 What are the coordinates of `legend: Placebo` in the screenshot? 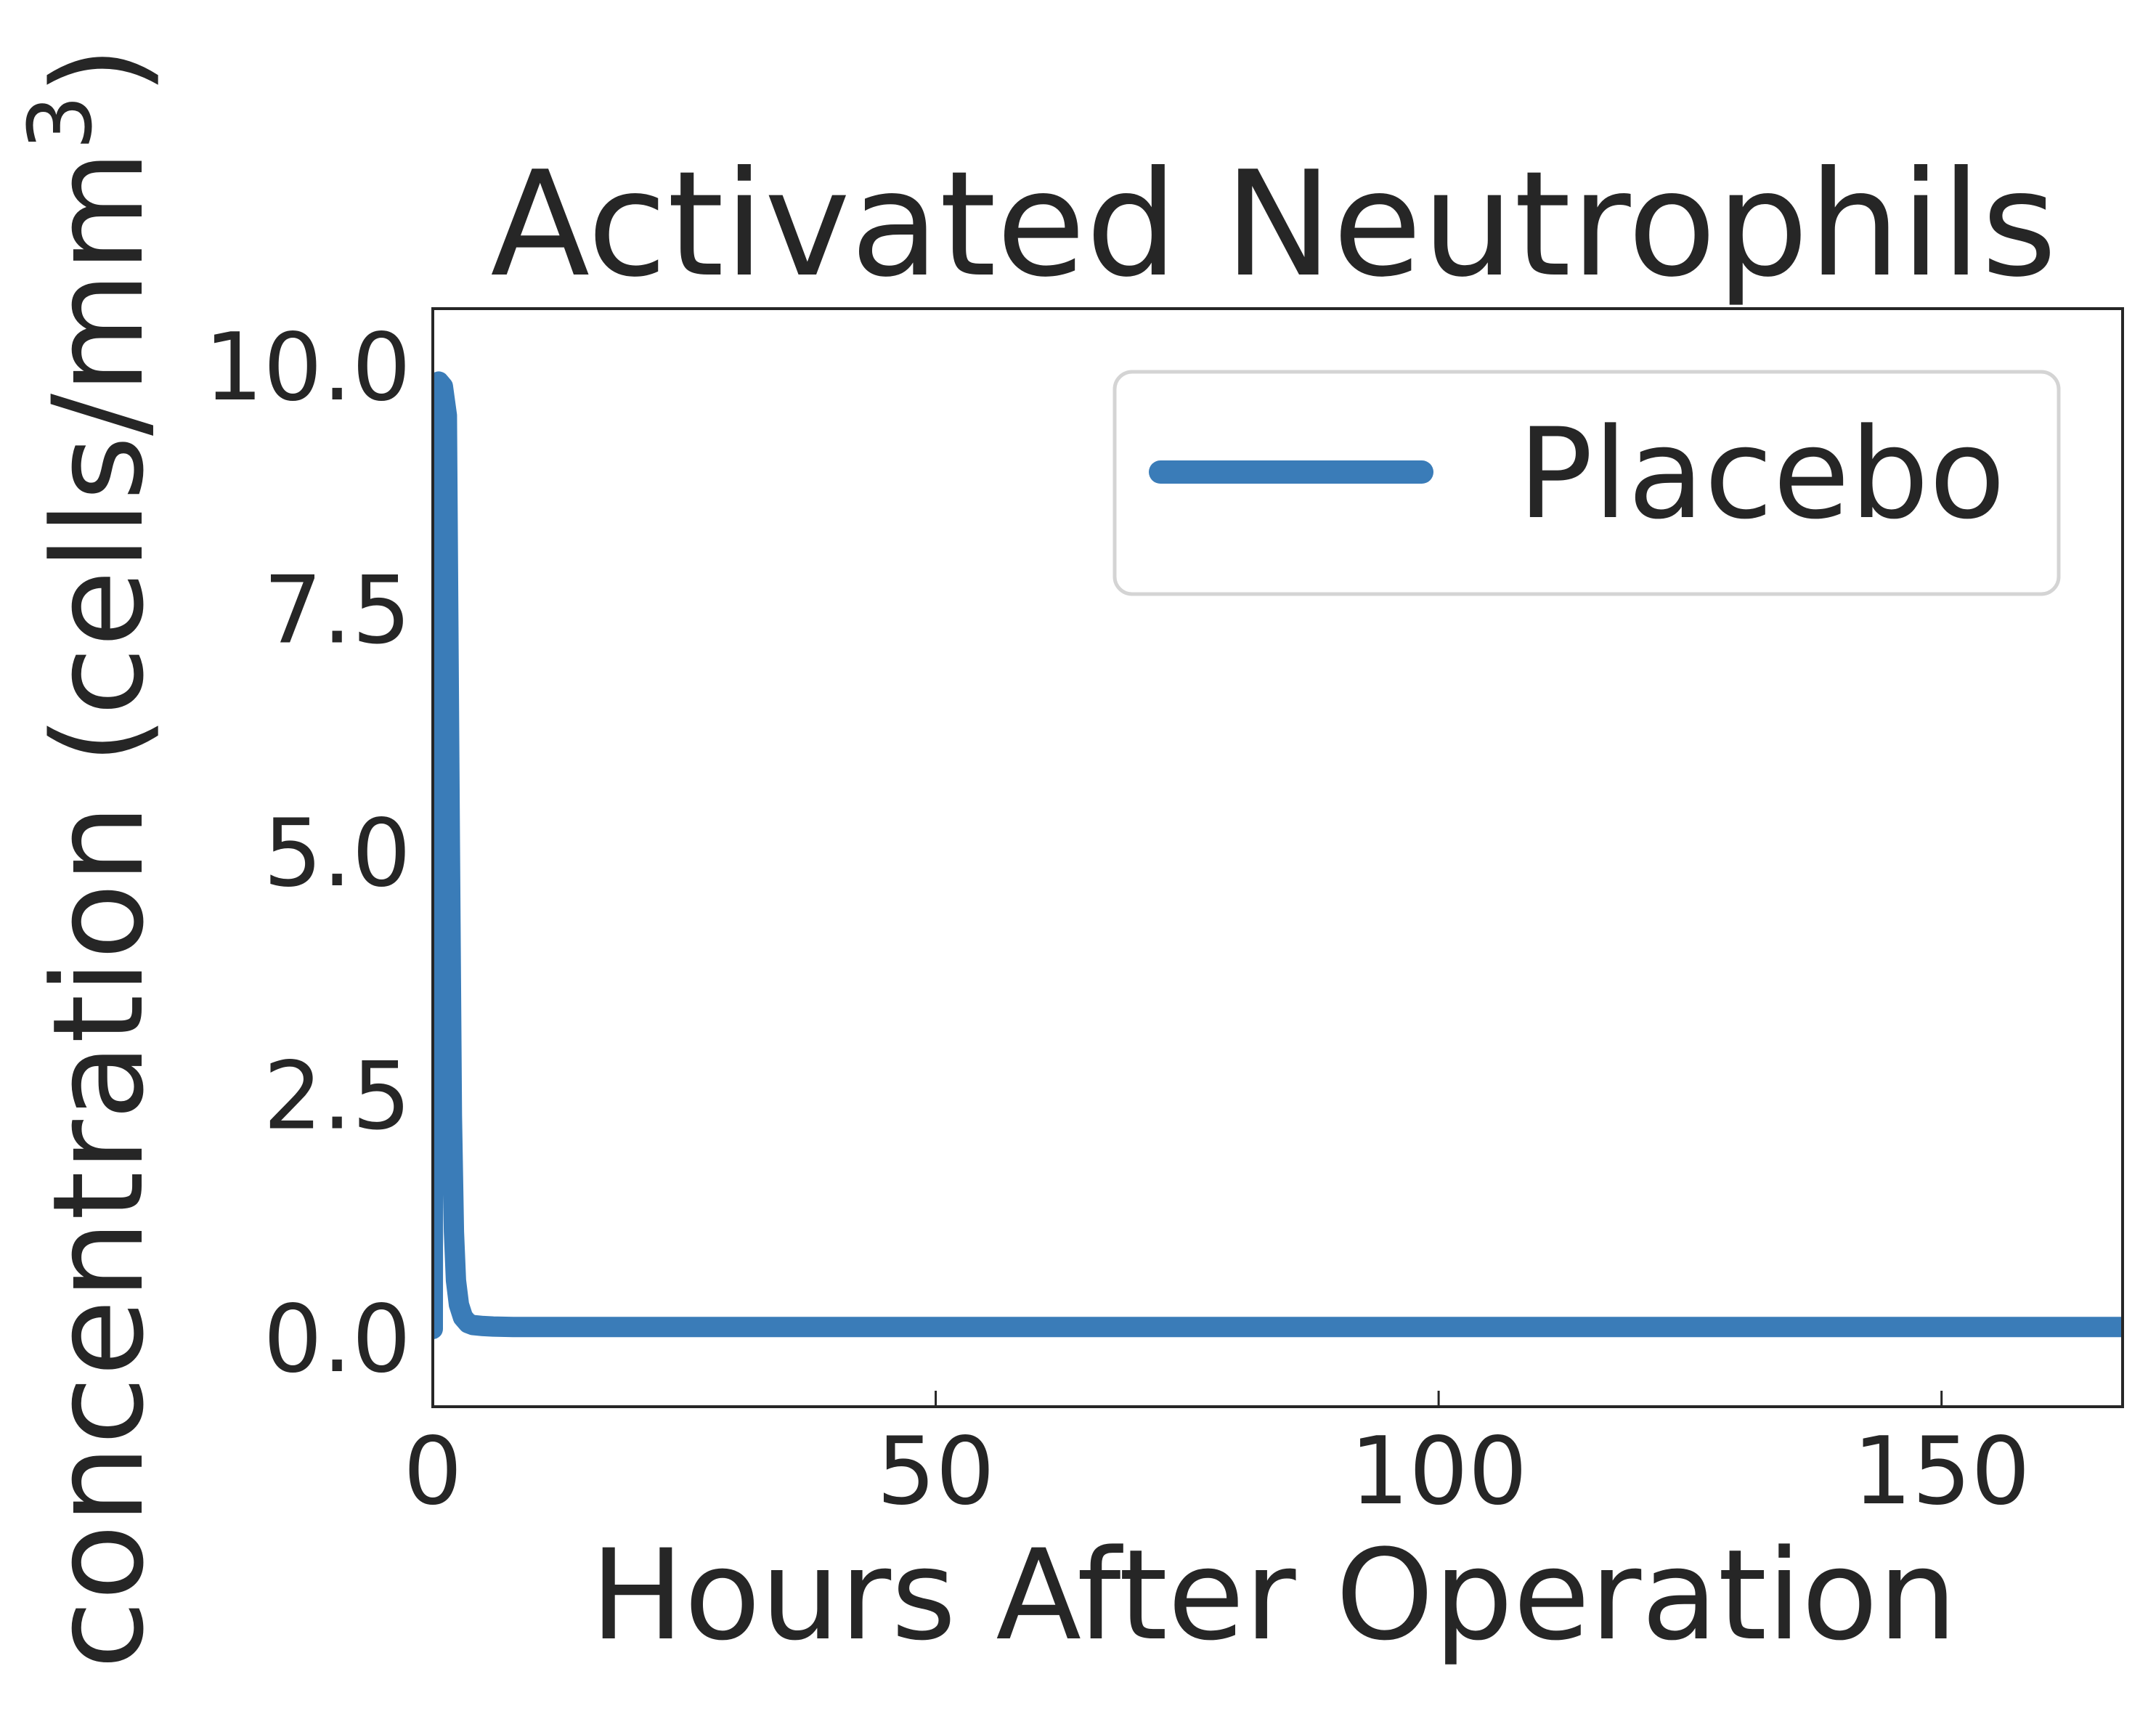 It's located at (1586, 483).